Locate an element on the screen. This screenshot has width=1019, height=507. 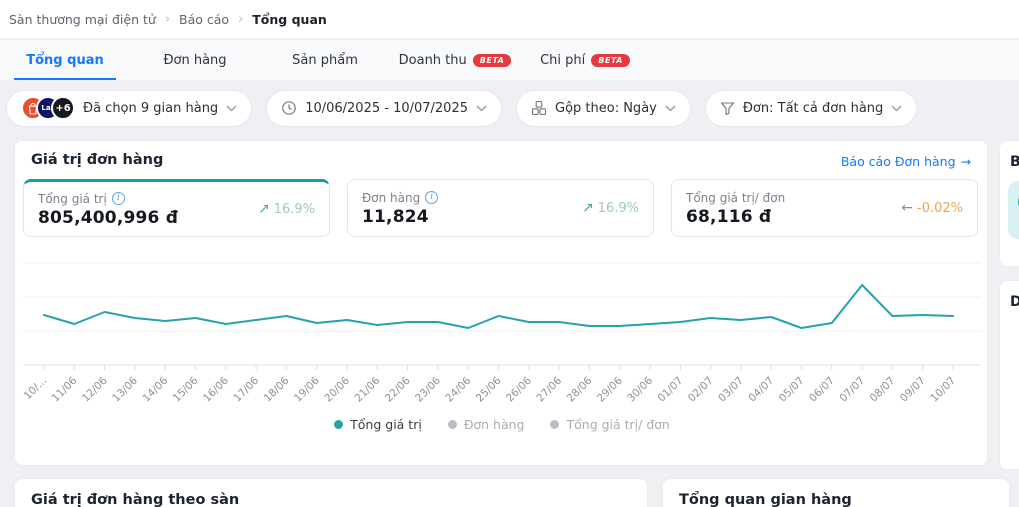
svg-text: 17/06 is located at coordinates (246, 389).